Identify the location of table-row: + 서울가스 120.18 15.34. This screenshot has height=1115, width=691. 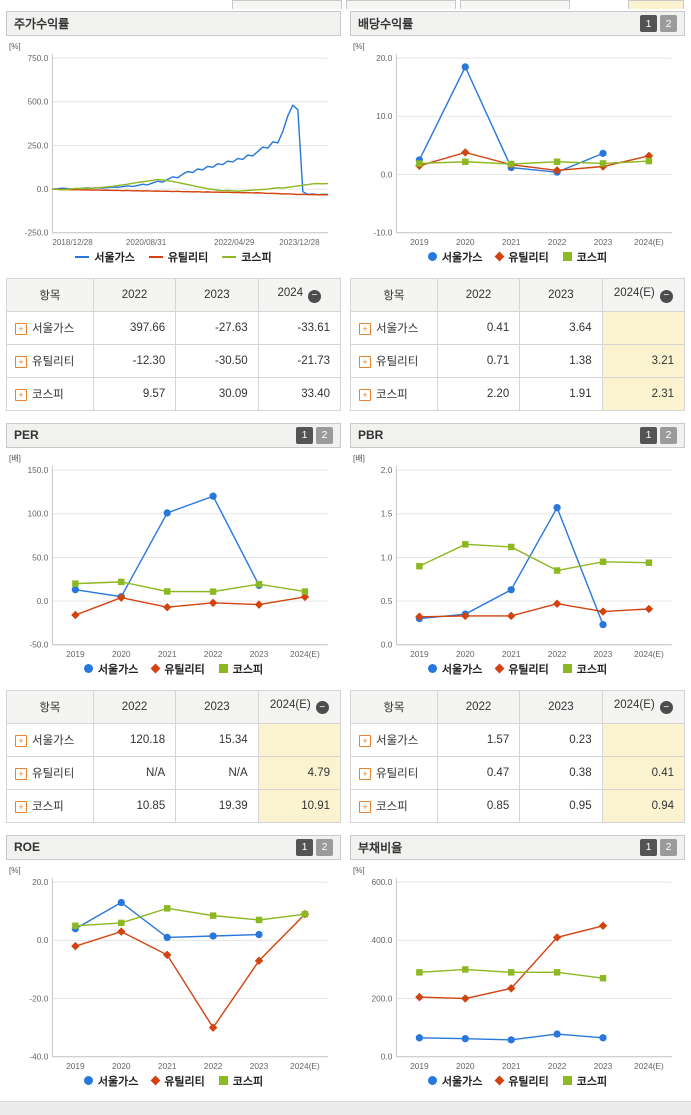
(174, 739).